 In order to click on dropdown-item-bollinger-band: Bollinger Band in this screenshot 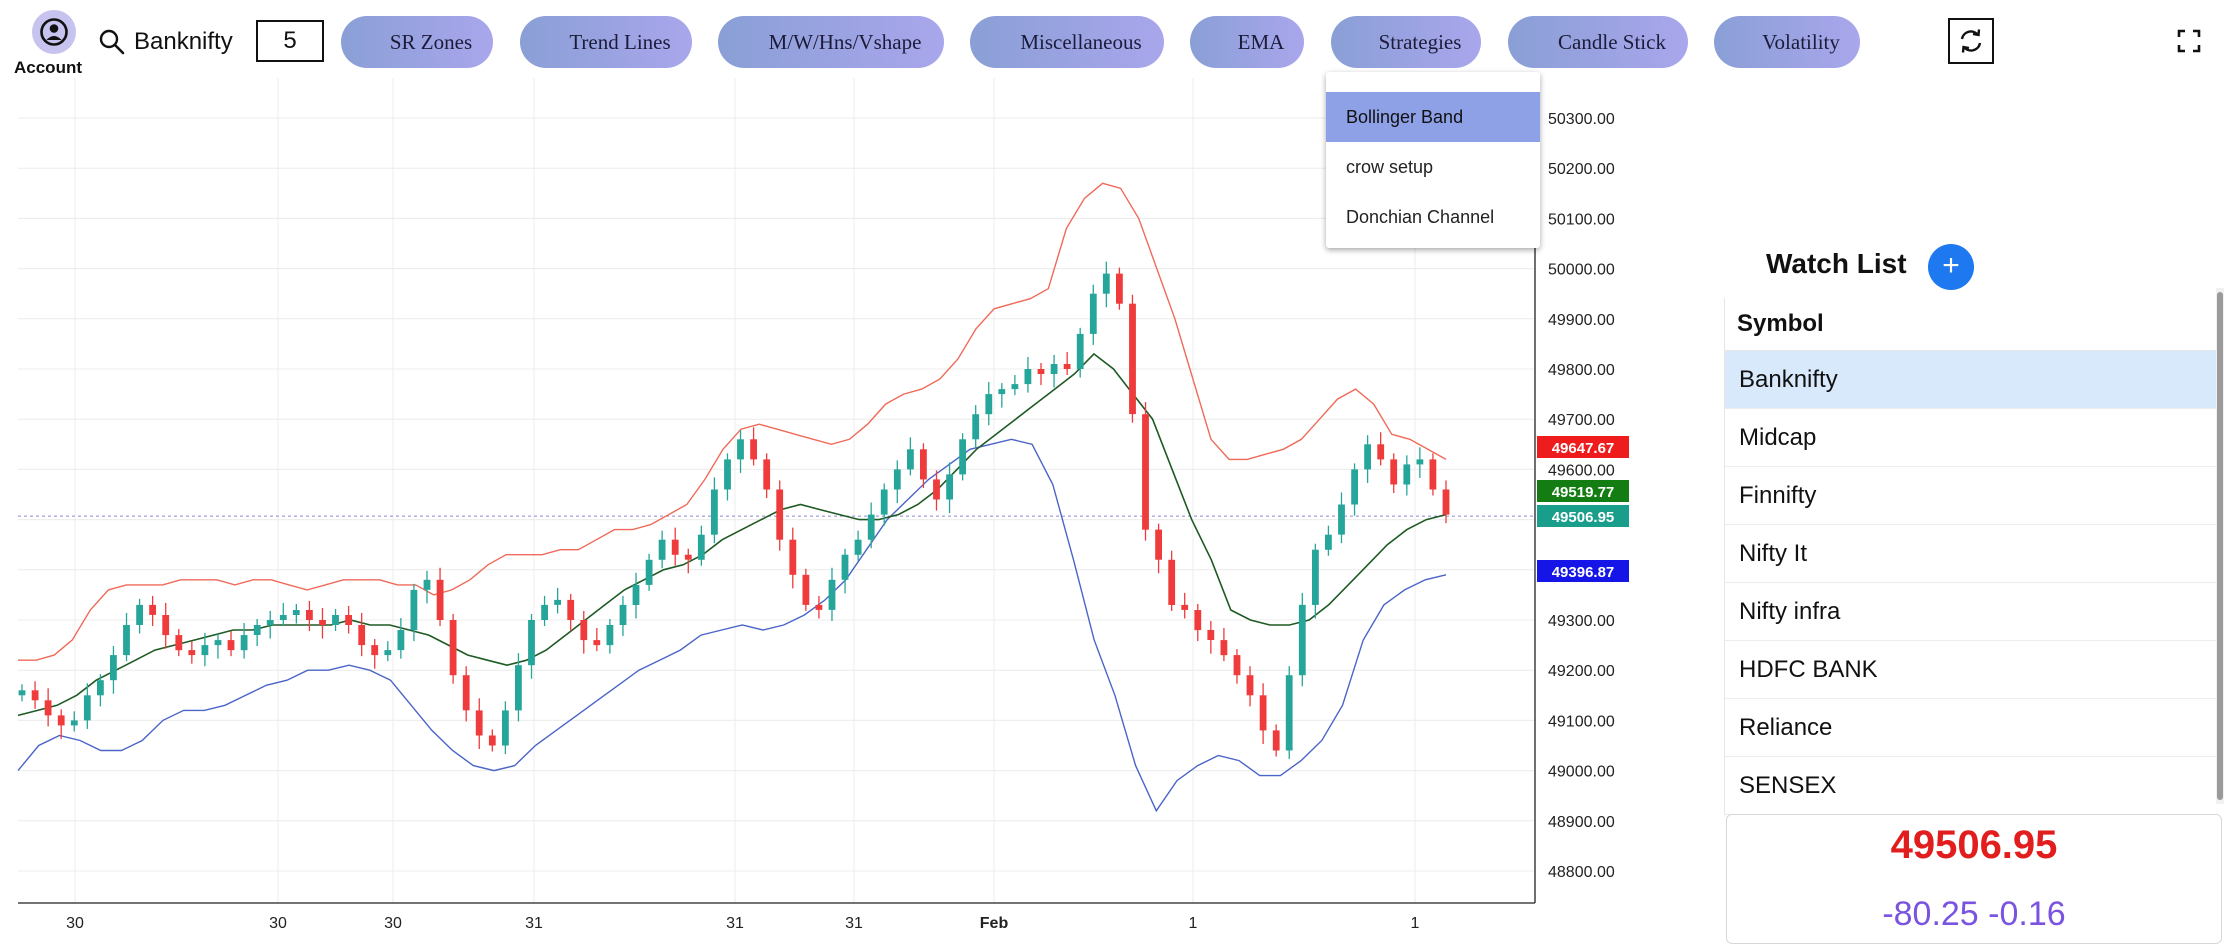, I will do `click(1433, 117)`.